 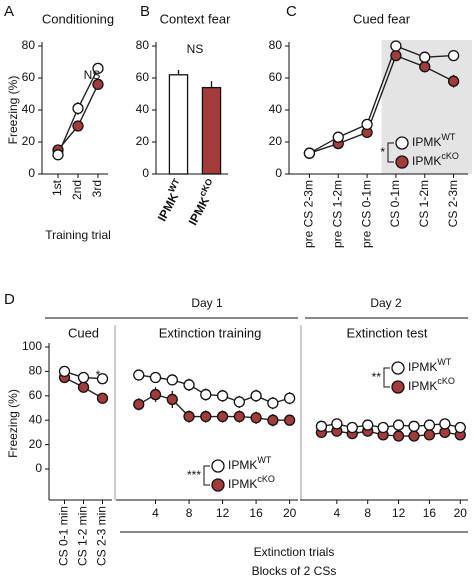 I want to click on legend-label-sup: WT, so click(x=448, y=137).